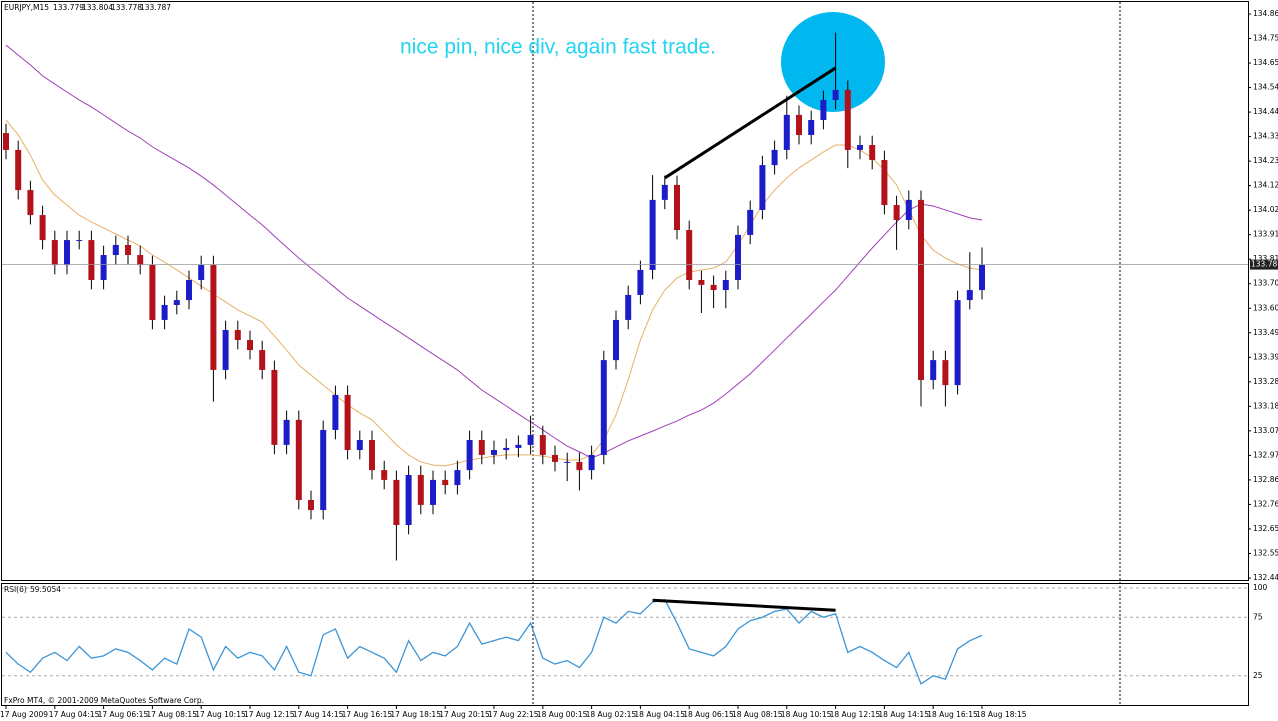 This screenshot has width=1278, height=721. What do you see at coordinates (1265, 479) in the screenshot?
I see `y-tick-label: 132.865` at bounding box center [1265, 479].